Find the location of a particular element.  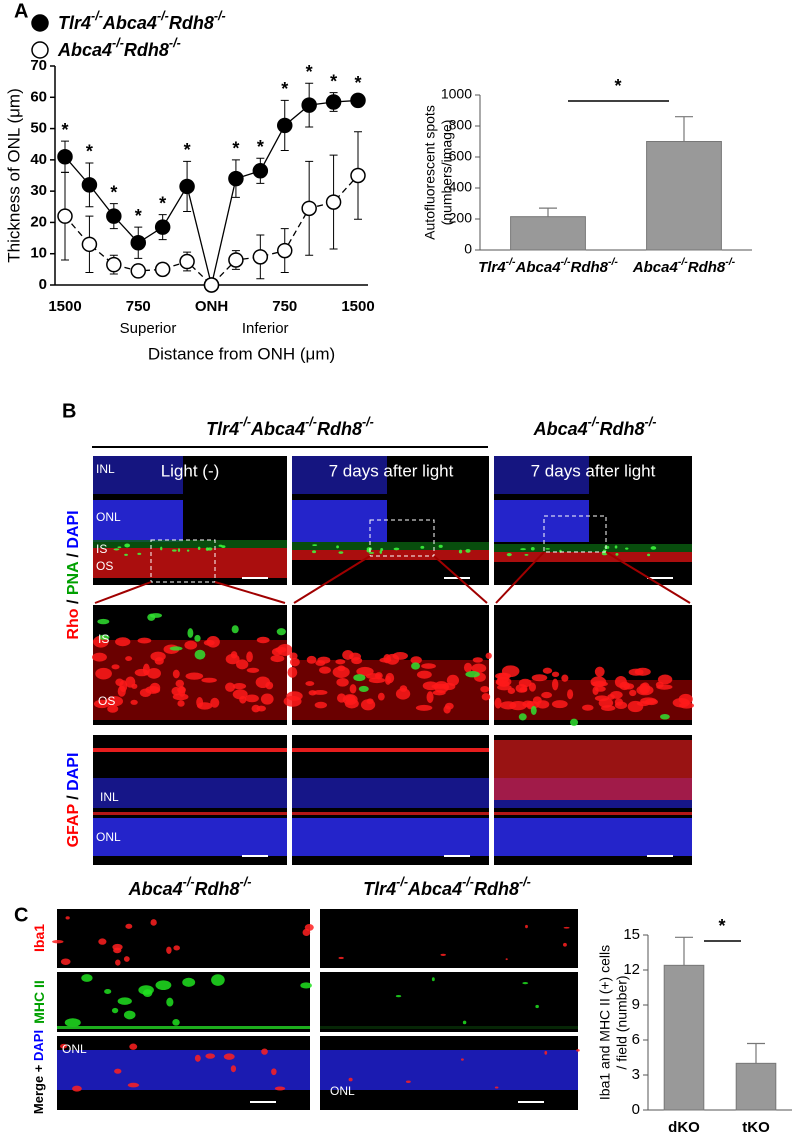

row-label-part: Merge is located at coordinates (38, 1093).